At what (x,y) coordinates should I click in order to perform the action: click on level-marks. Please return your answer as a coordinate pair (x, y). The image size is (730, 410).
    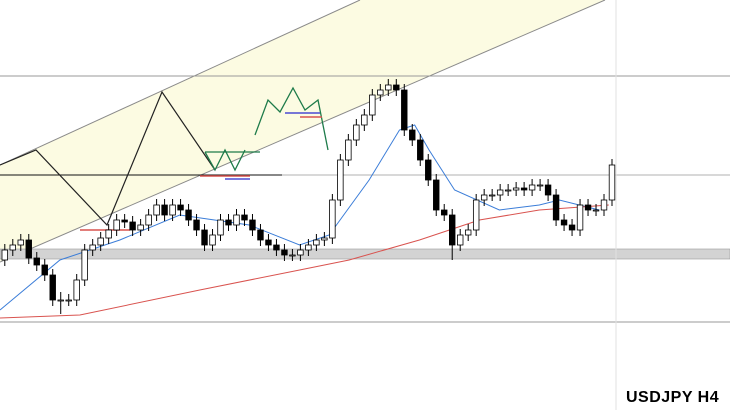
    Looking at the image, I should click on (201, 171).